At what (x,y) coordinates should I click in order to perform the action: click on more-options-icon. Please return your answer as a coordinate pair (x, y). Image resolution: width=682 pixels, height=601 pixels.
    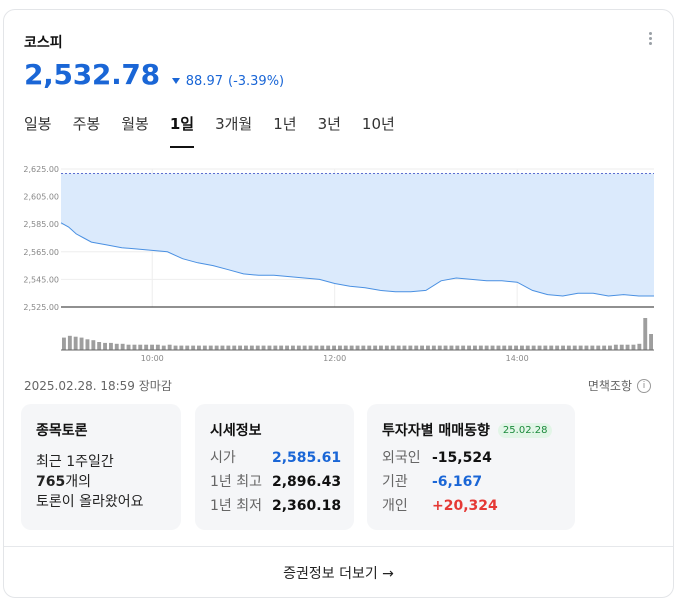
    Looking at the image, I should click on (650, 40).